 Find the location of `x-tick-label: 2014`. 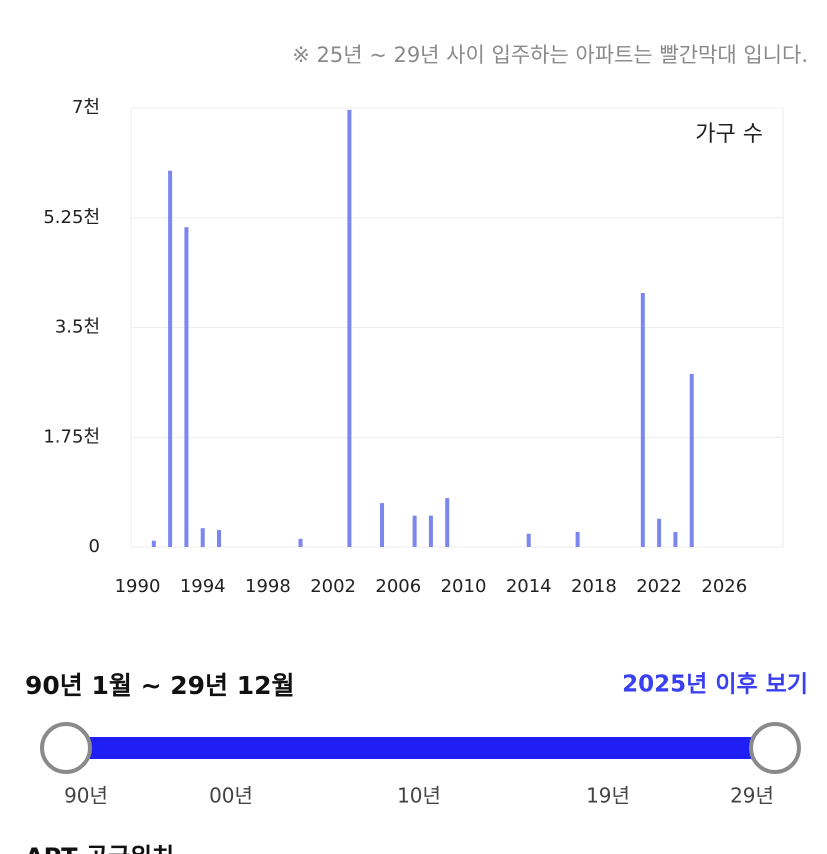

x-tick-label: 2014 is located at coordinates (529, 586).